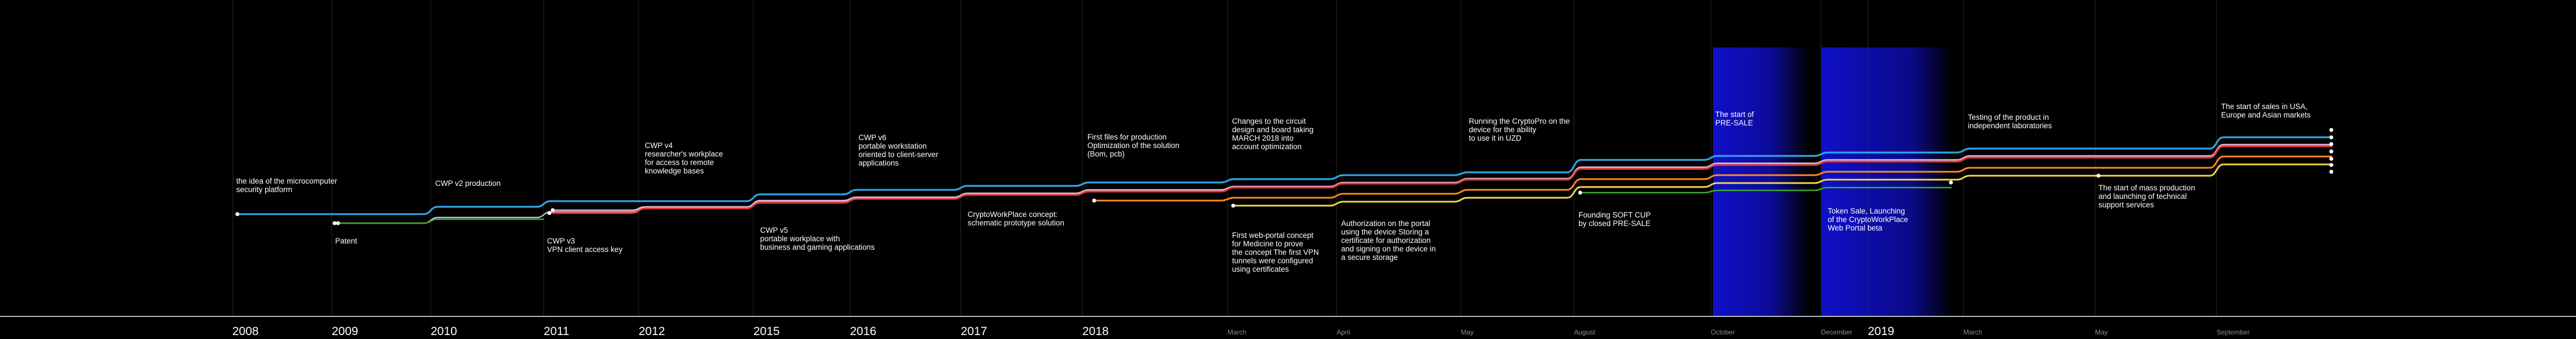 This screenshot has height=339, width=2576. Describe the element at coordinates (468, 183) in the screenshot. I see `event-cwp-v2: CWP v2 production` at that location.